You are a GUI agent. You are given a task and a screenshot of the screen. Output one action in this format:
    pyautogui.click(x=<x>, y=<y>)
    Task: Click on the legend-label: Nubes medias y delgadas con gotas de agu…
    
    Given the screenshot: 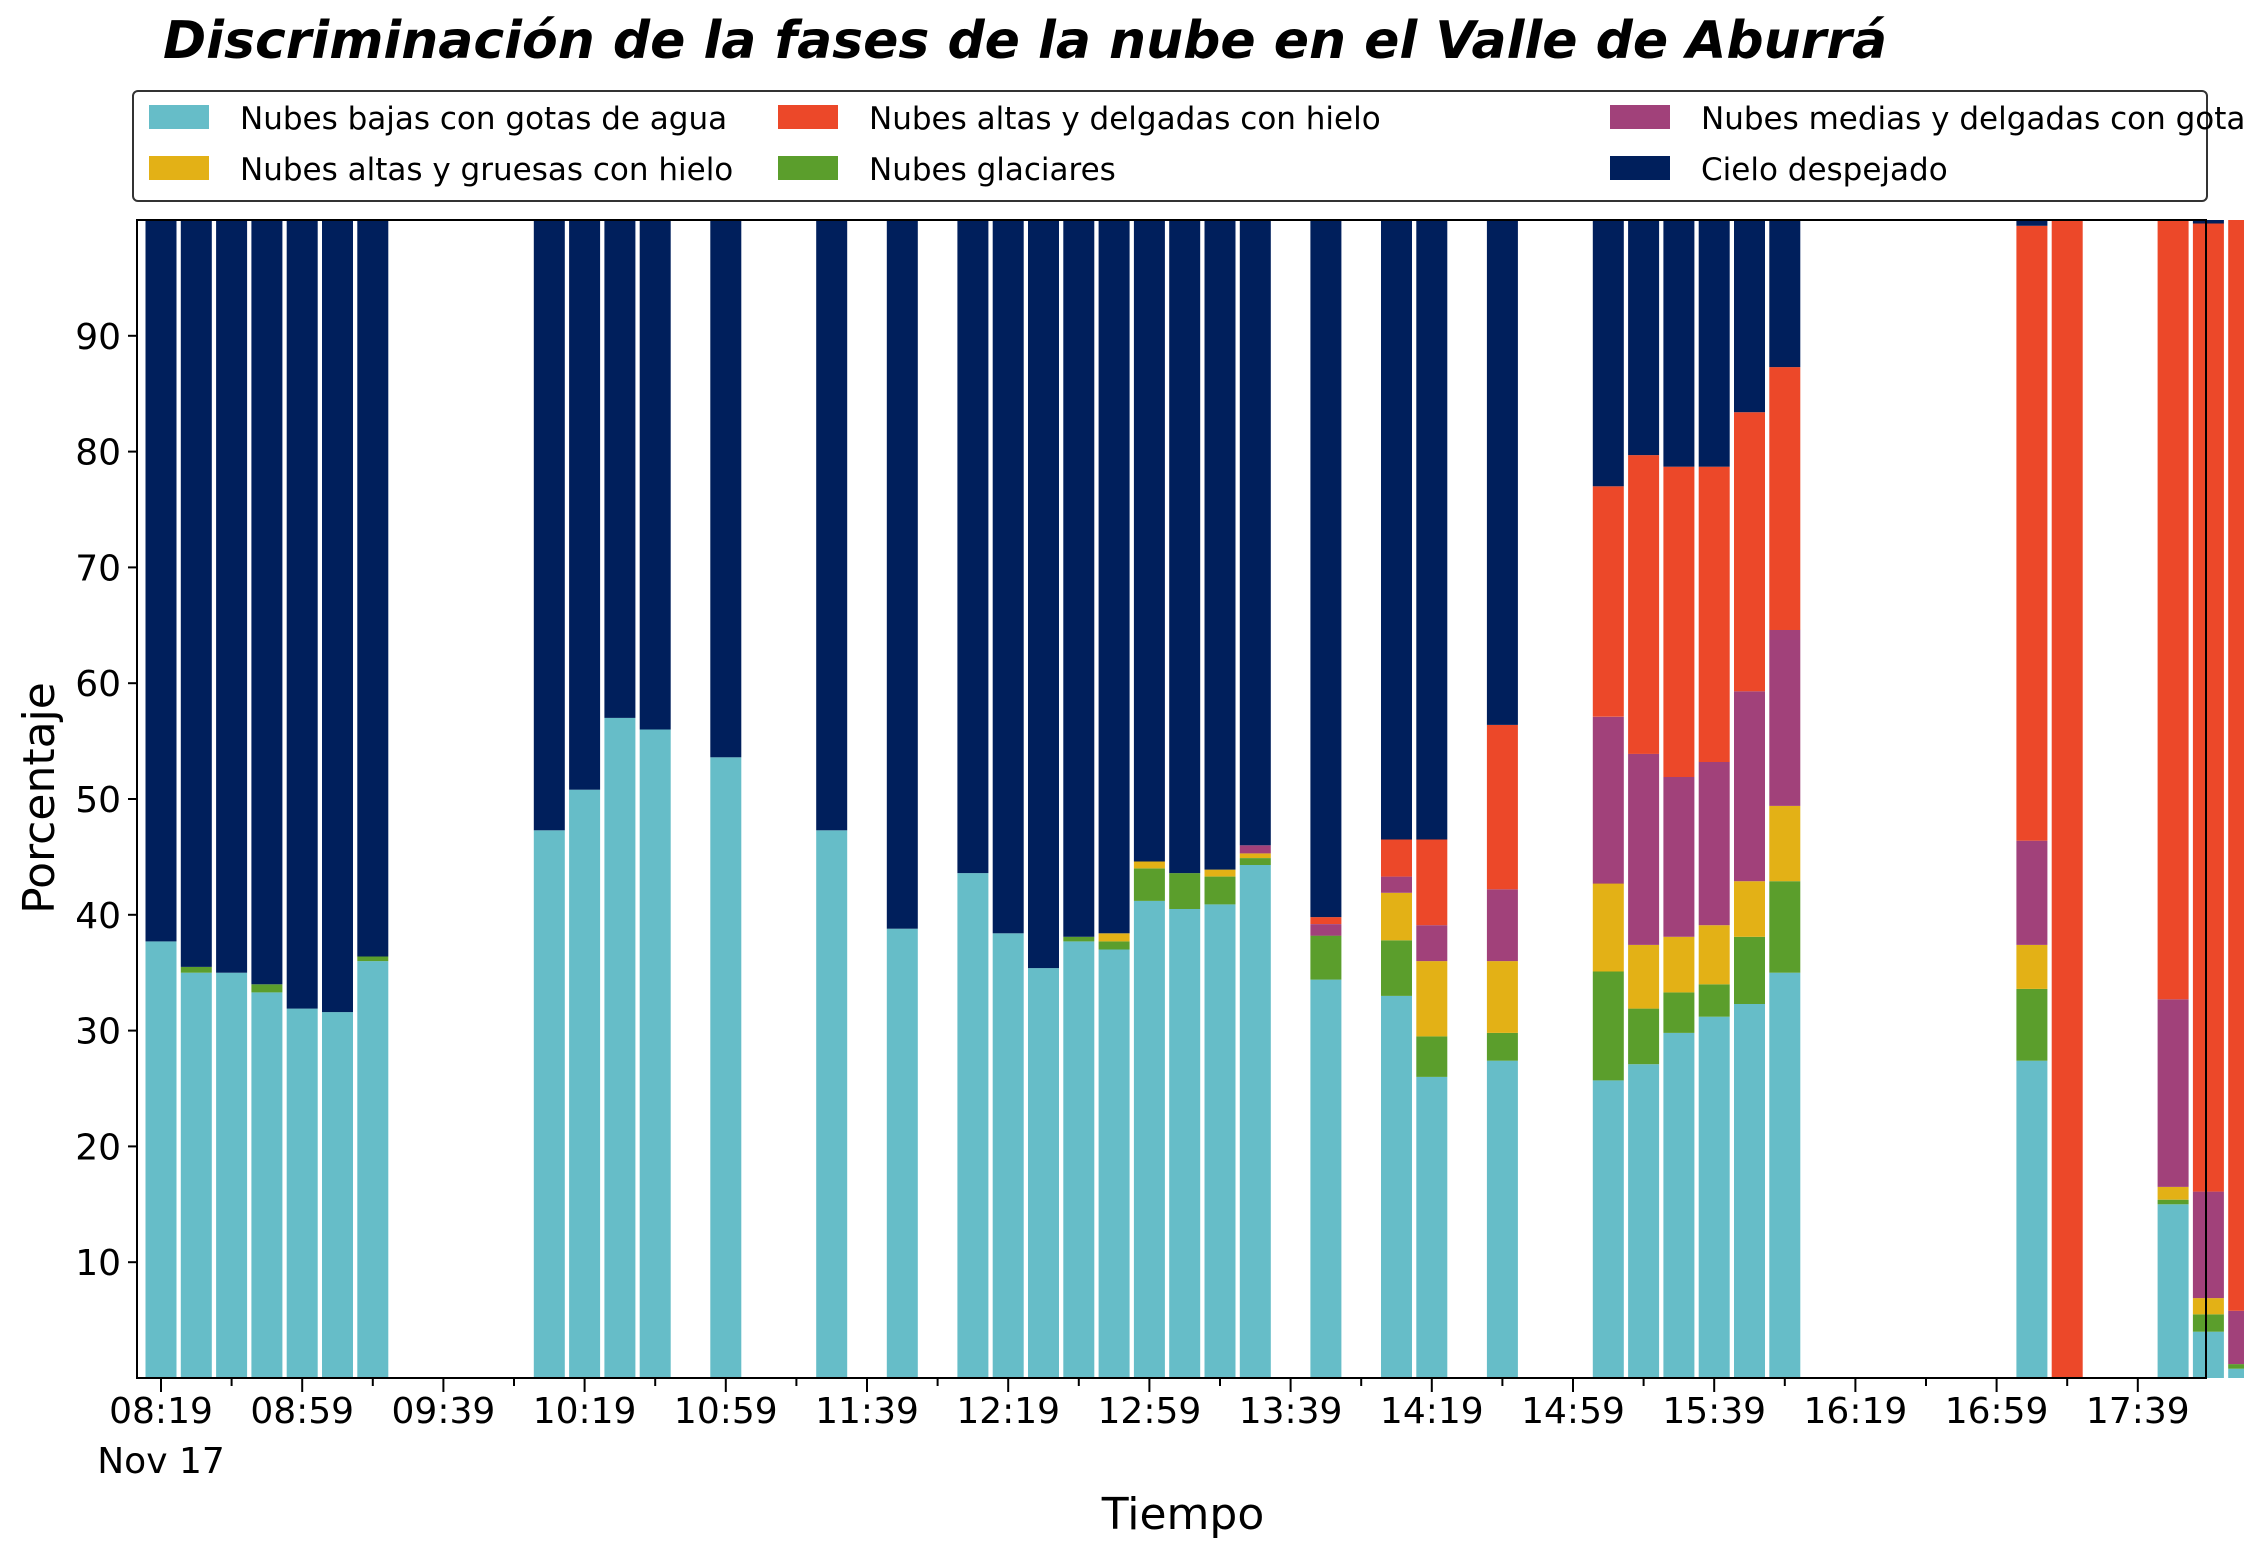 What is the action you would take?
    pyautogui.click(x=1972, y=119)
    